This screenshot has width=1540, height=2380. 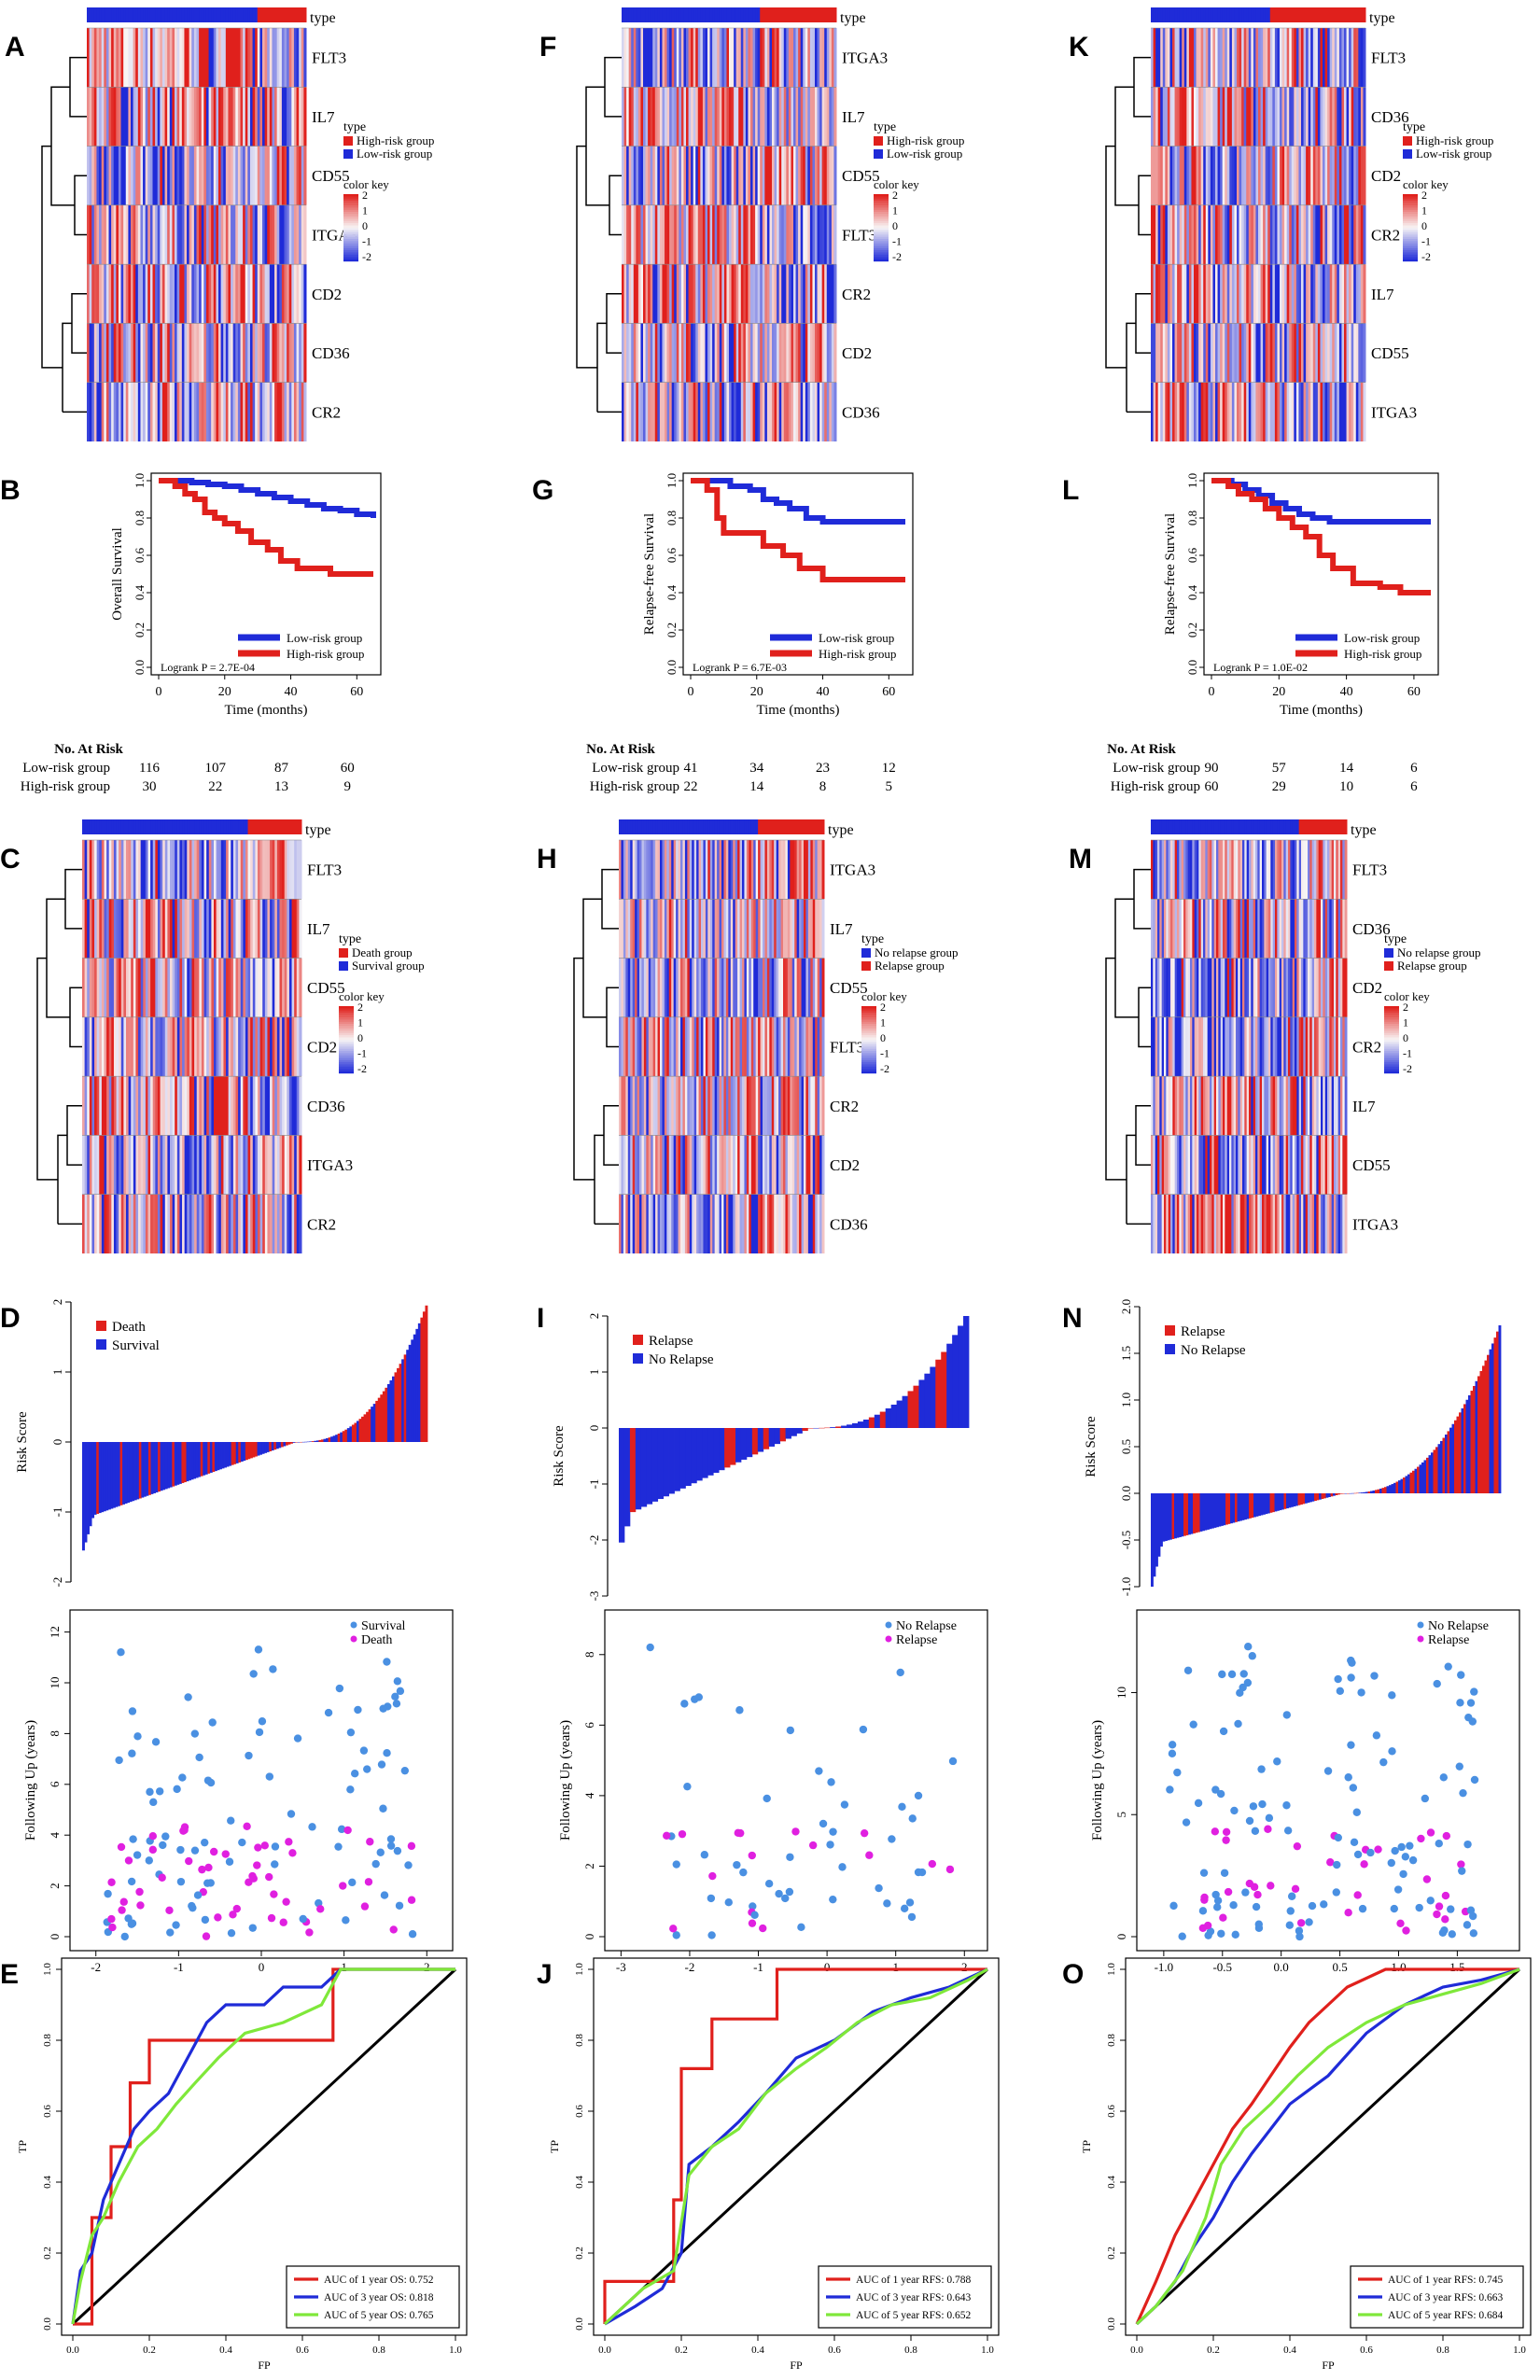 I want to click on risk-table-row-label: High-risk group, so click(x=65, y=786).